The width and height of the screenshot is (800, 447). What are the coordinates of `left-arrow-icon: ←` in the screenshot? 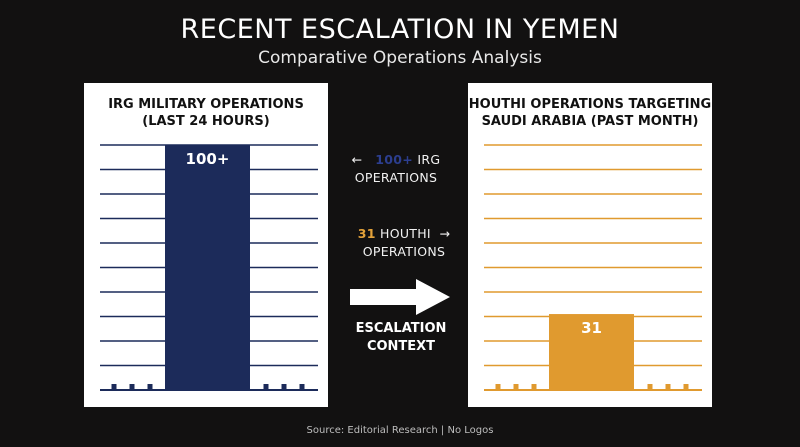 It's located at (361, 159).